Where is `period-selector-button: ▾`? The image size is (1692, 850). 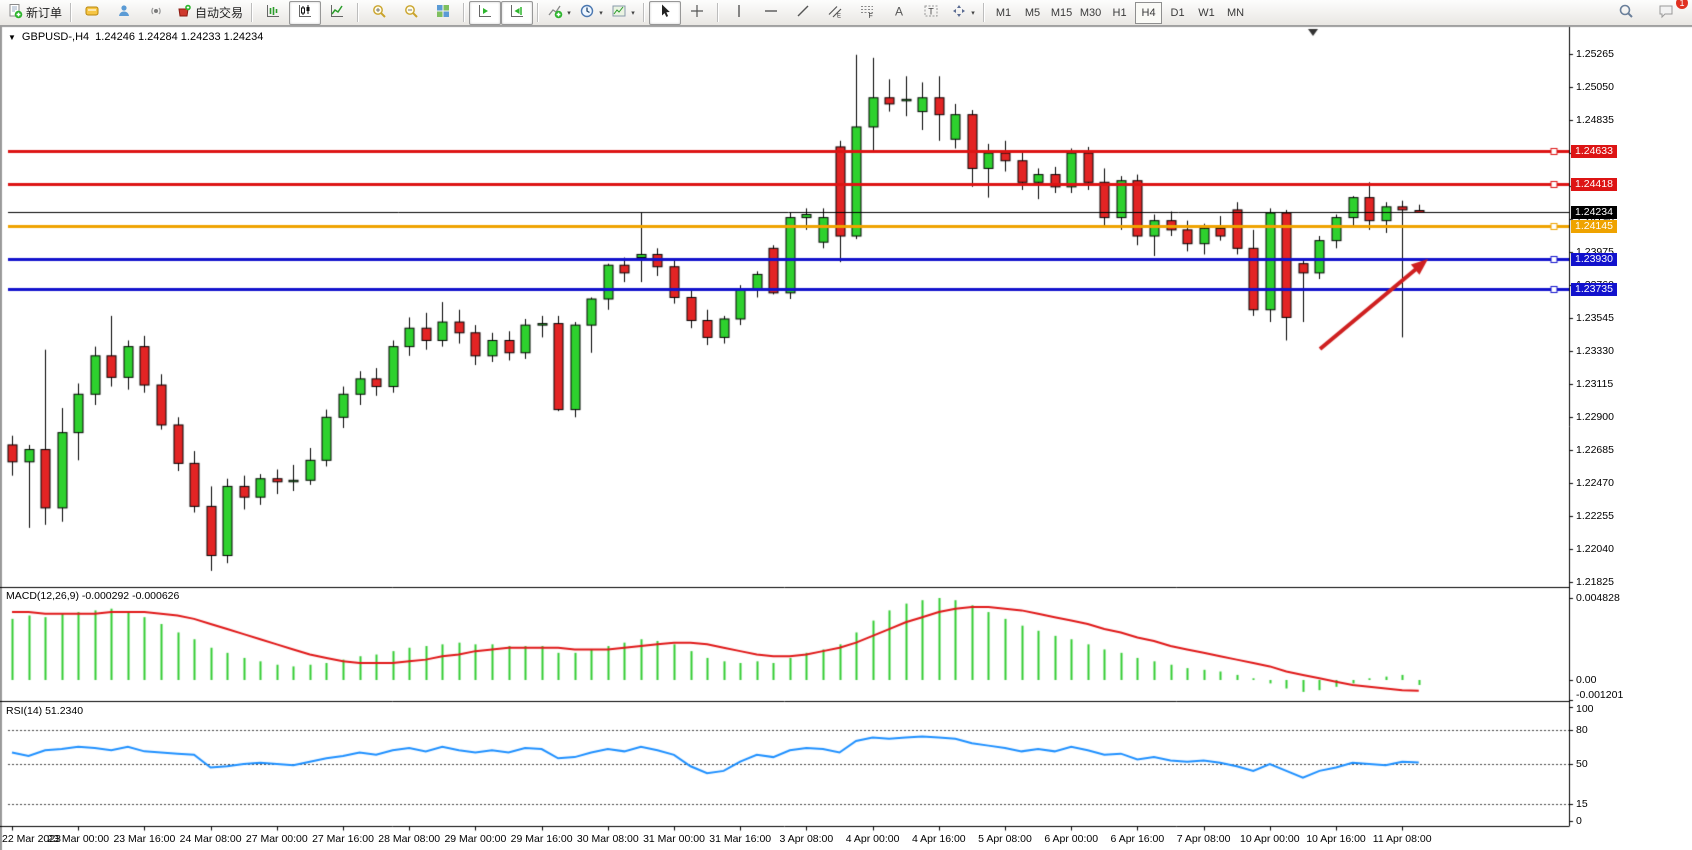 period-selector-button: ▾ is located at coordinates (591, 13).